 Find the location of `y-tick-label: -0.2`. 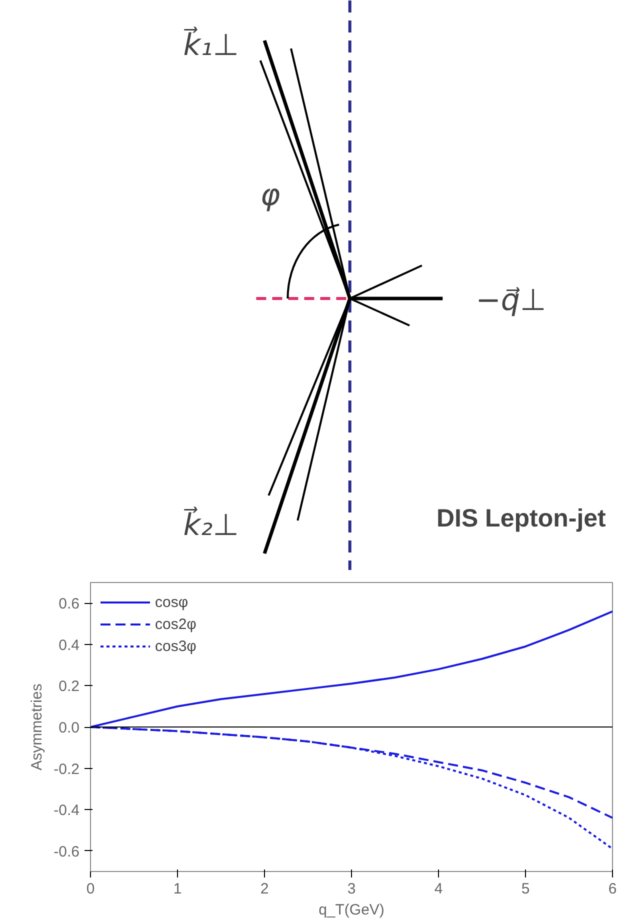

y-tick-label: -0.2 is located at coordinates (67, 769).